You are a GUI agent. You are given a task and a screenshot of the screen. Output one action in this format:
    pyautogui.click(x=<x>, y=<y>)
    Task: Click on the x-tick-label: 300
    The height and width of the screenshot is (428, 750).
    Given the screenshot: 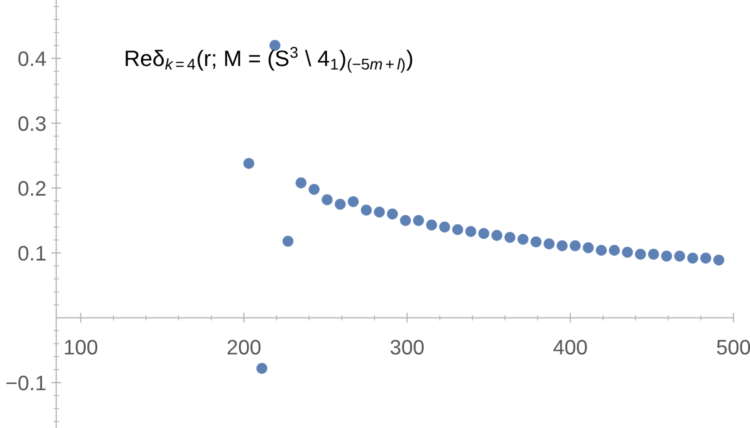 What is the action you would take?
    pyautogui.click(x=407, y=347)
    